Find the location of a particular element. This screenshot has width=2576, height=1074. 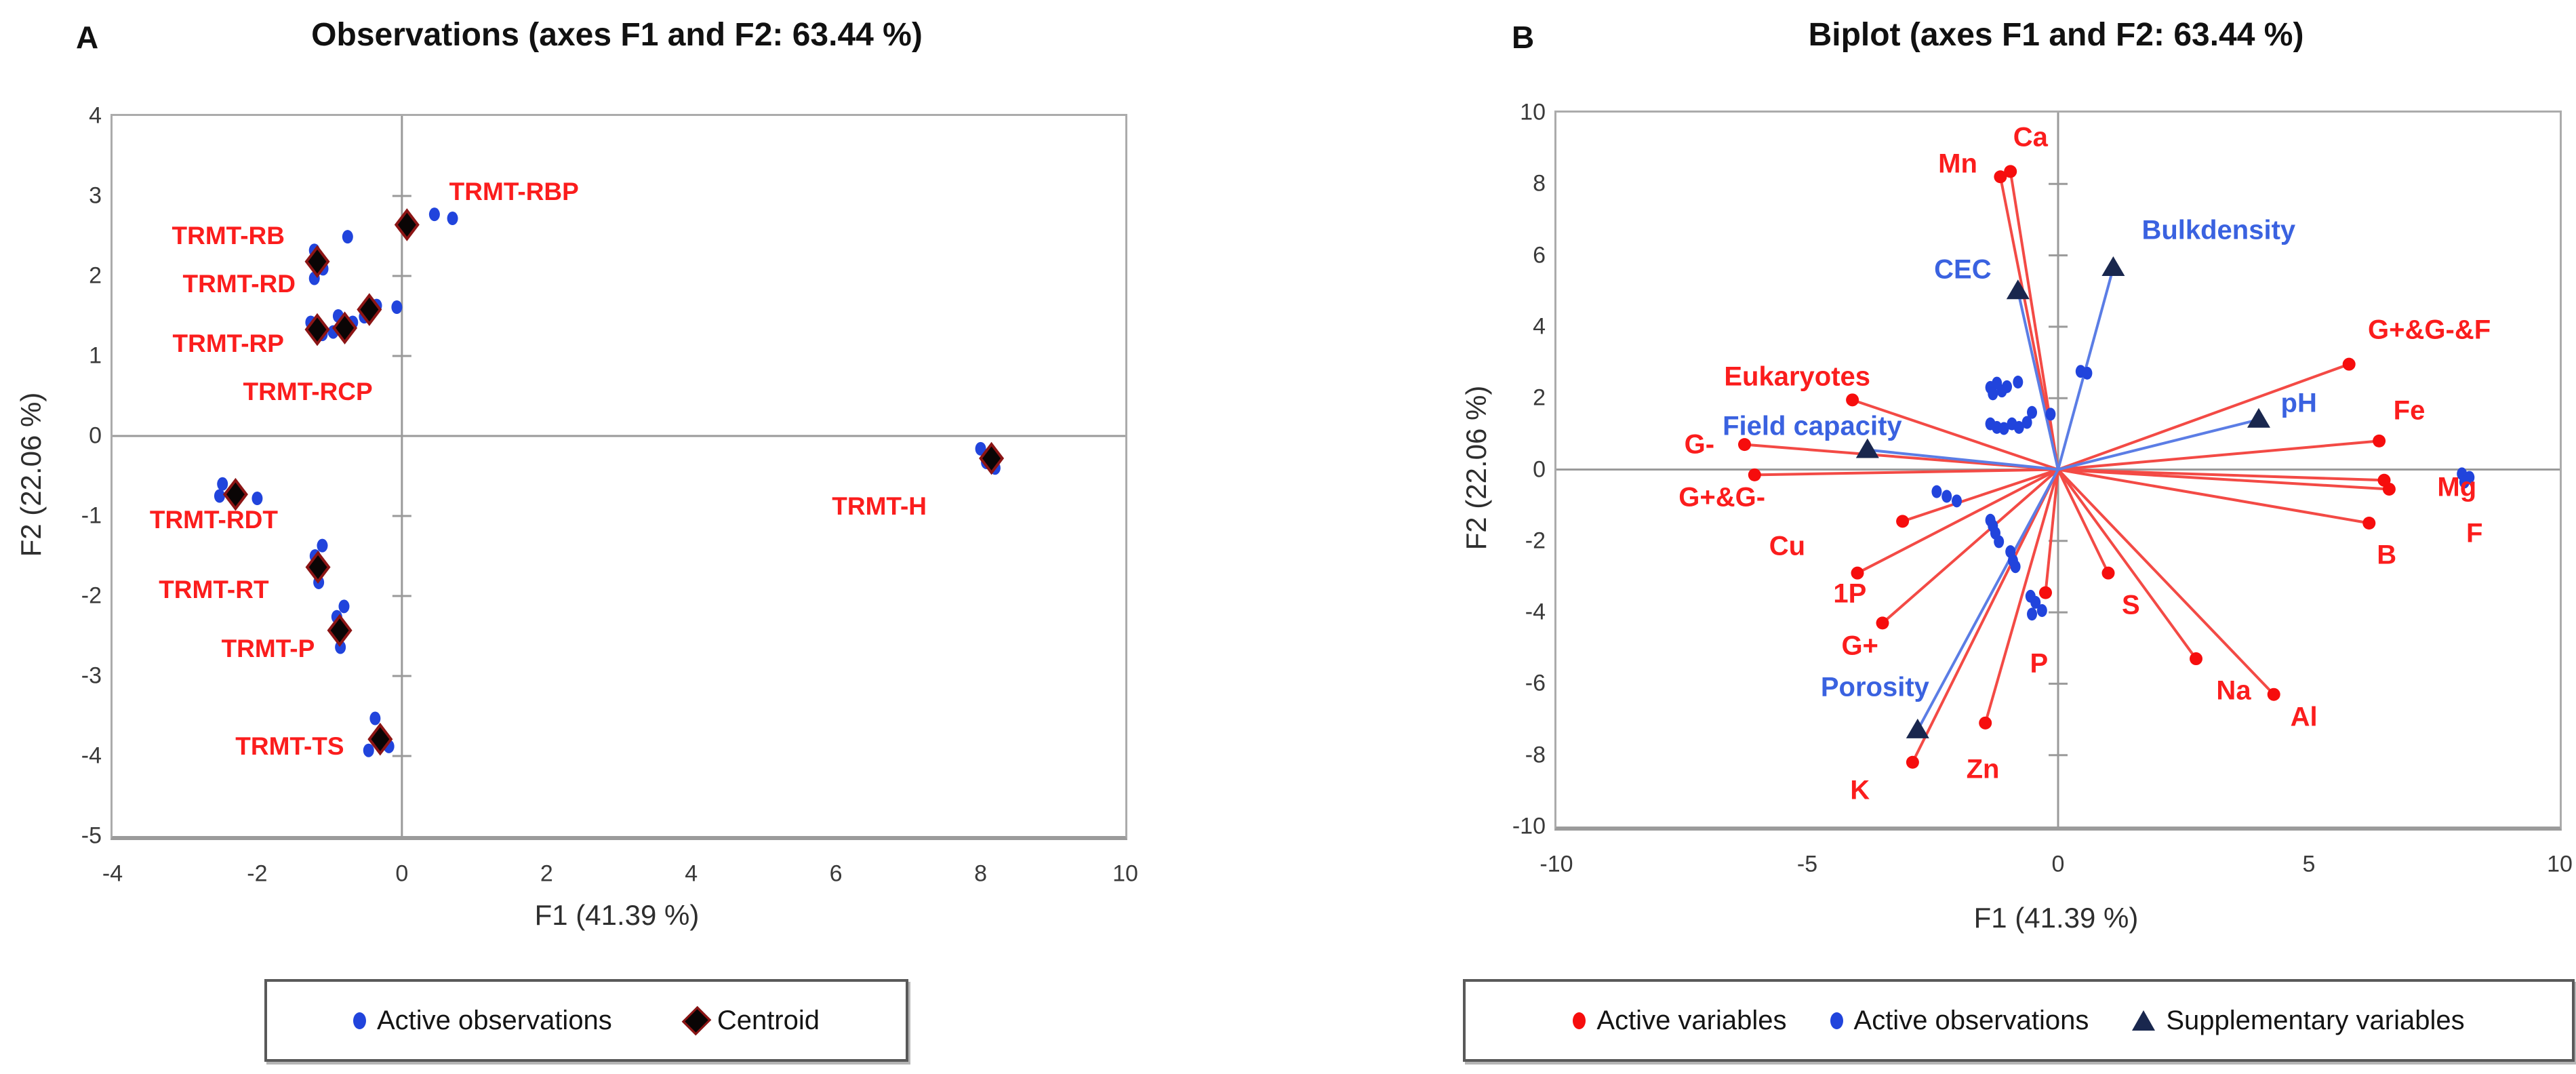

x-axis-label: F1 (41.39 %) is located at coordinates (617, 915).